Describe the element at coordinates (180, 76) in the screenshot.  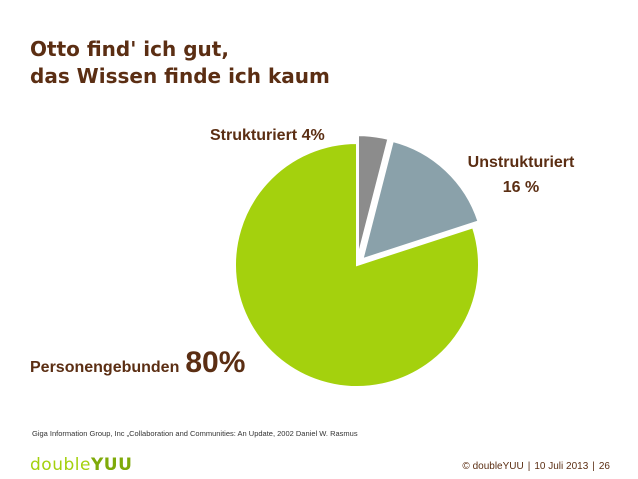
I see `slide-title-line2: das Wissen finde ich kaum` at that location.